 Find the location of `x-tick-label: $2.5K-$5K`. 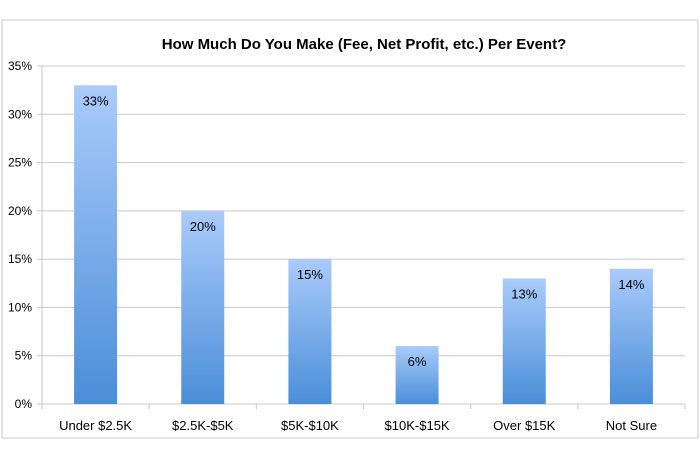

x-tick-label: $2.5K-$5K is located at coordinates (203, 425).